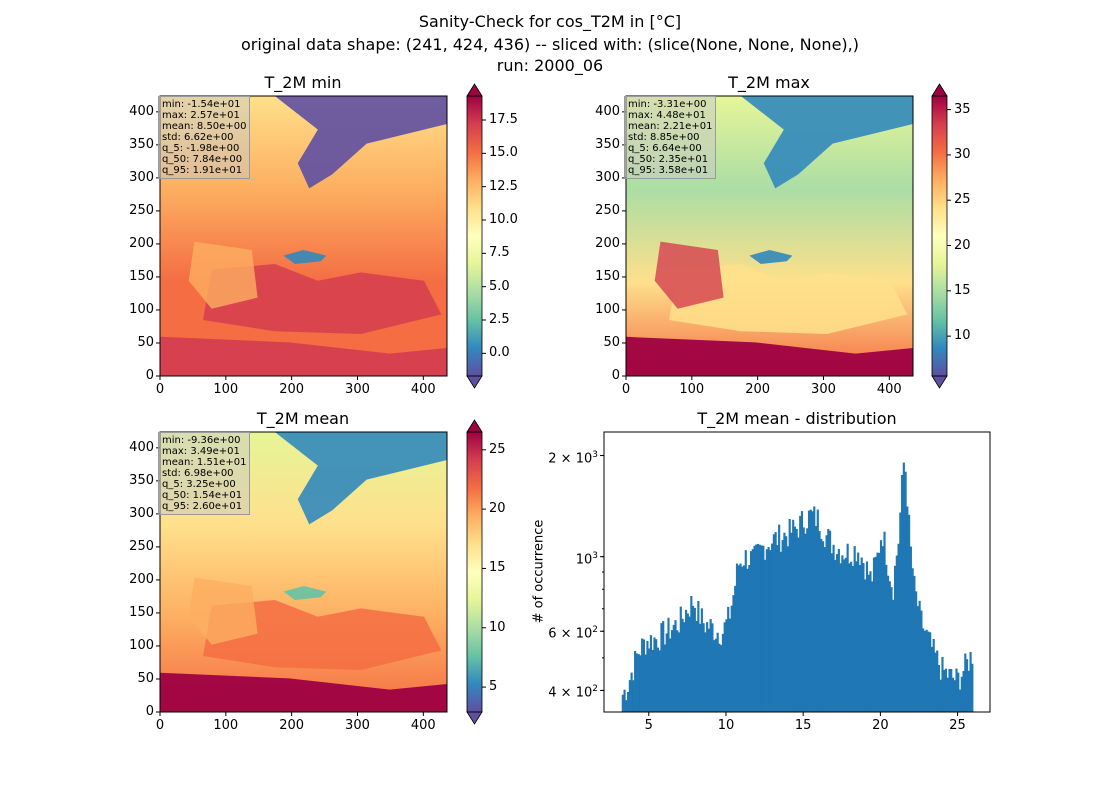 The height and width of the screenshot is (800, 1100). Describe the element at coordinates (201, 115) in the screenshot. I see `stats-line: max: 2.57e+01` at that location.